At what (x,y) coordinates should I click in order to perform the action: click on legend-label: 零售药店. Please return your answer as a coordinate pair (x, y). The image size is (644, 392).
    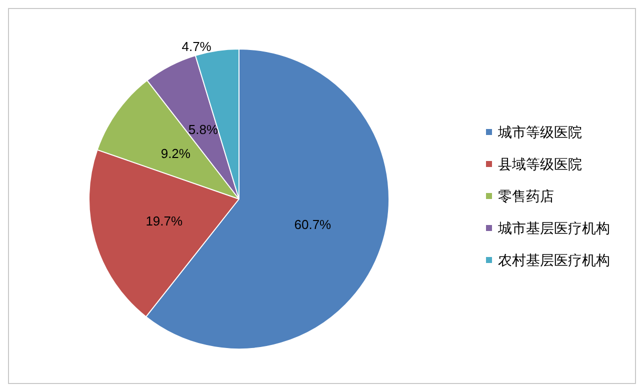
    Looking at the image, I should click on (526, 196).